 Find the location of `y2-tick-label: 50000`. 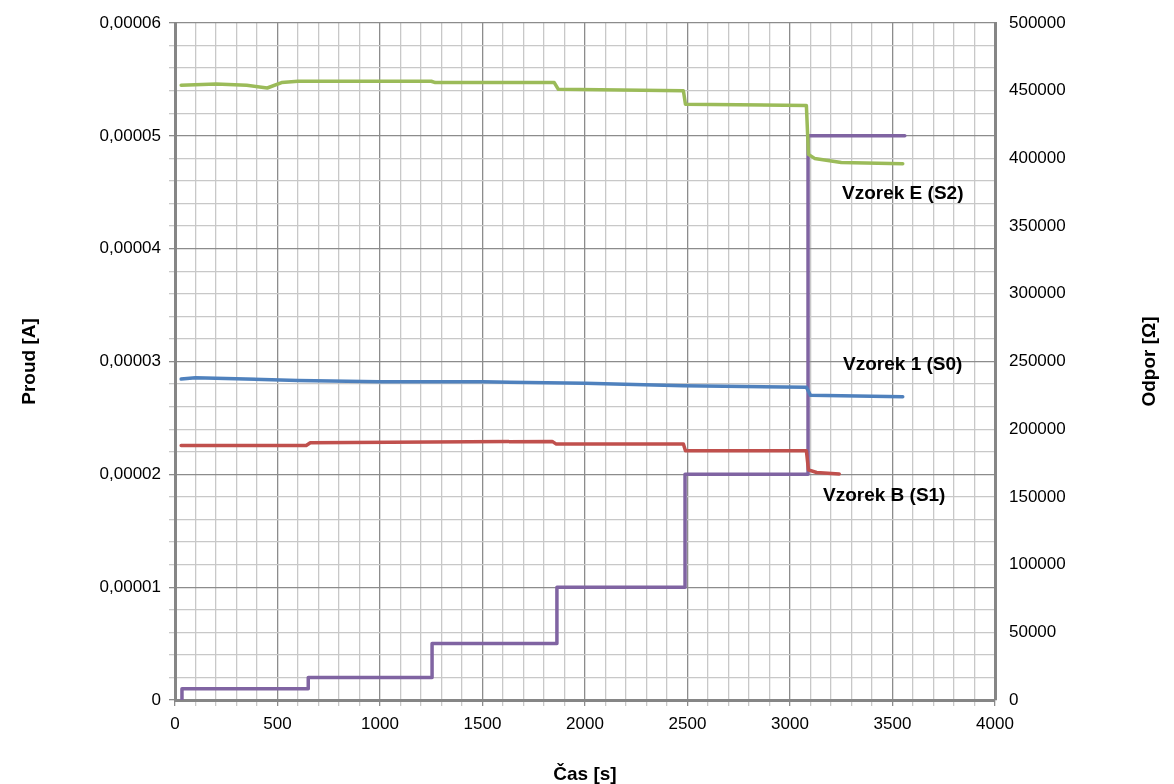

y2-tick-label: 50000 is located at coordinates (1033, 631).